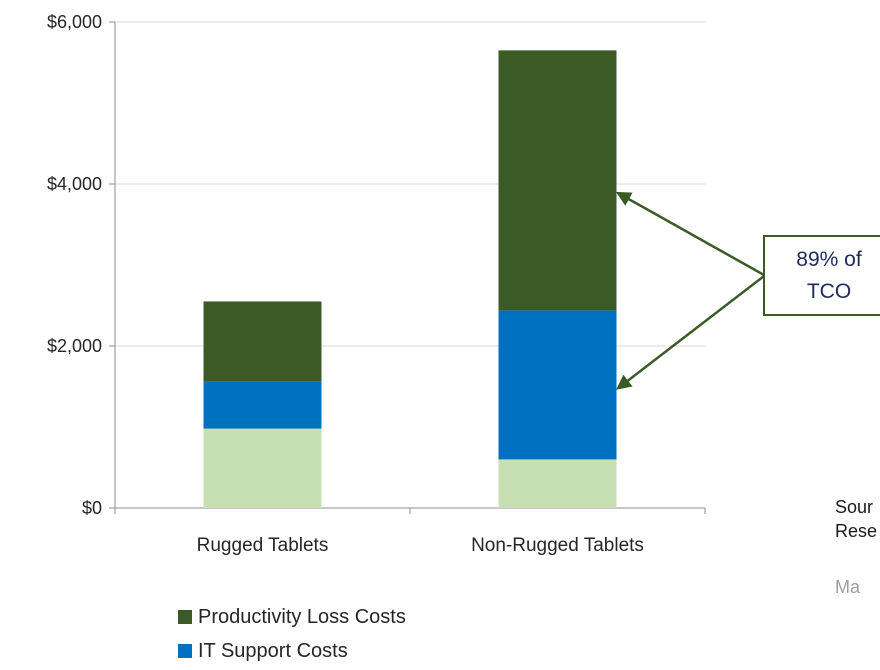  I want to click on y-tick-label: $0, so click(92, 508).